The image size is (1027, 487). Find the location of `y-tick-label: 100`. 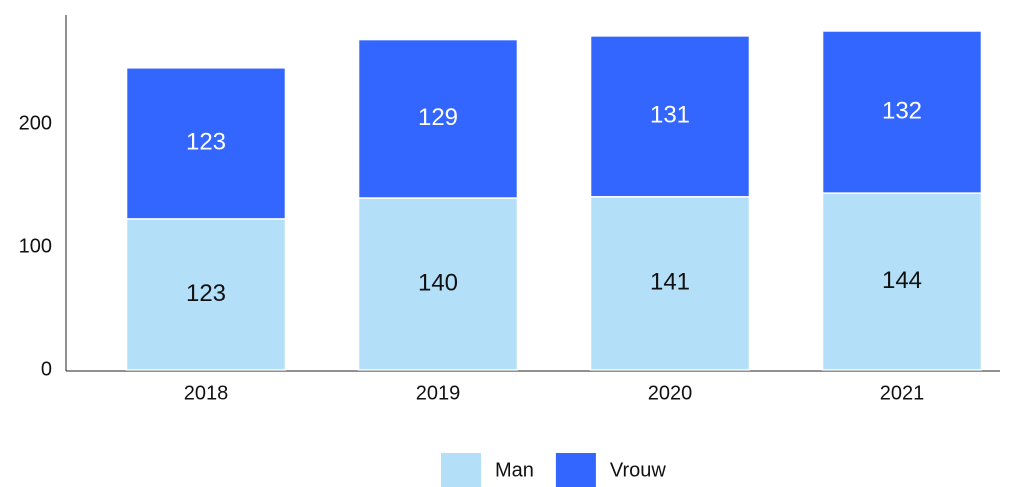

y-tick-label: 100 is located at coordinates (35, 246).